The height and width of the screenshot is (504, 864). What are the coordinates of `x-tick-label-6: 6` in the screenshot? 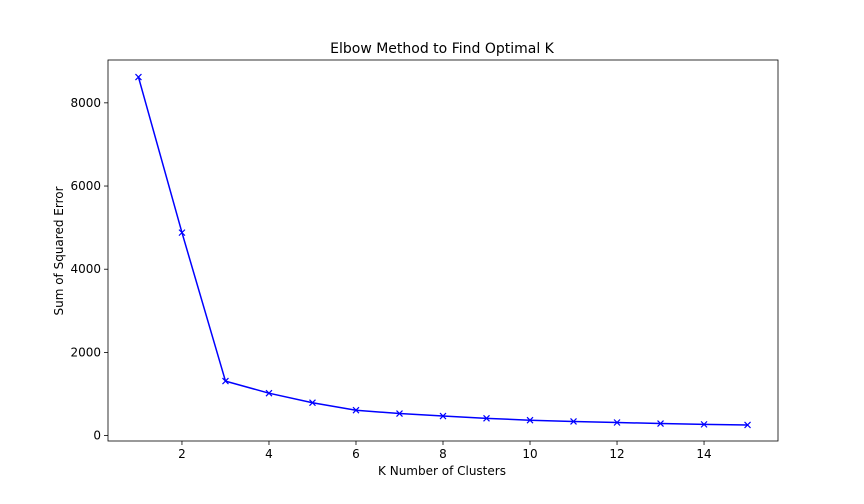 It's located at (356, 454).